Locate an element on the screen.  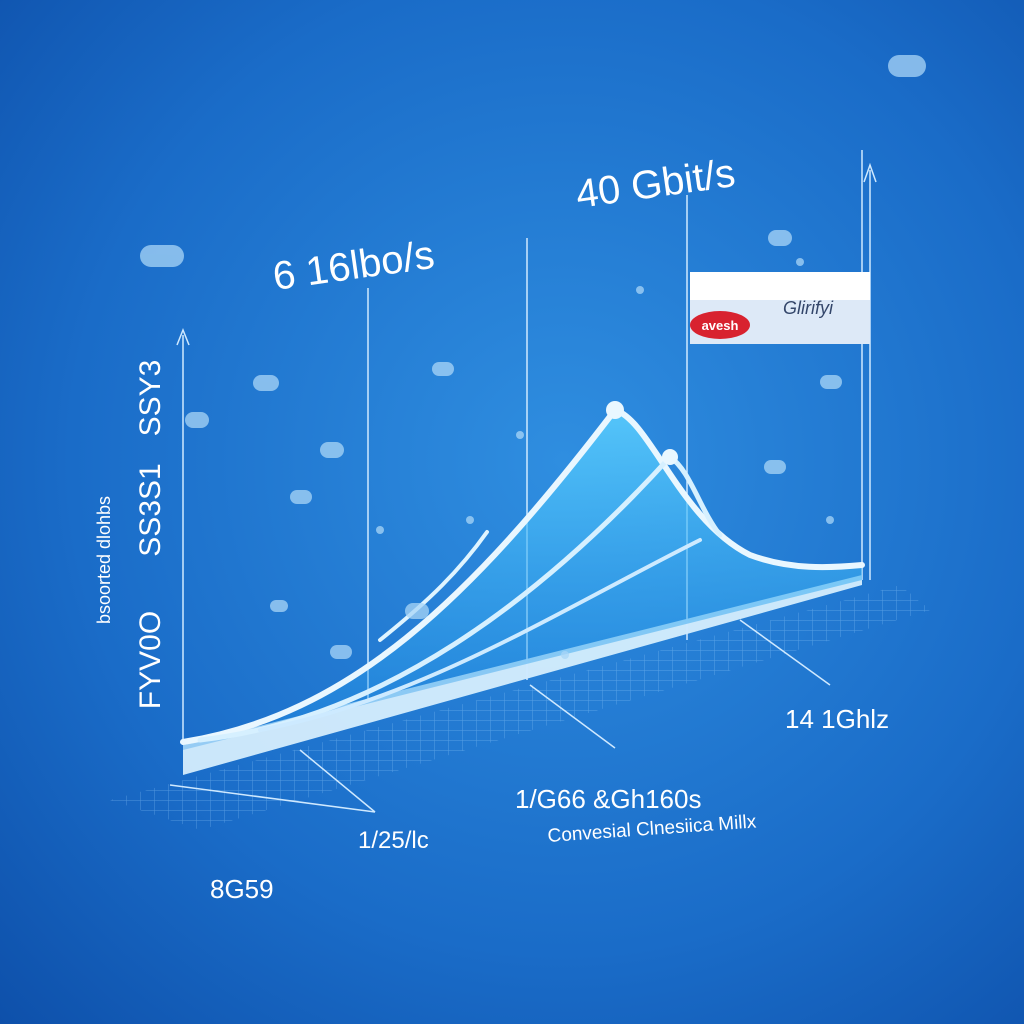
badge-logo: avesh is located at coordinates (720, 325).